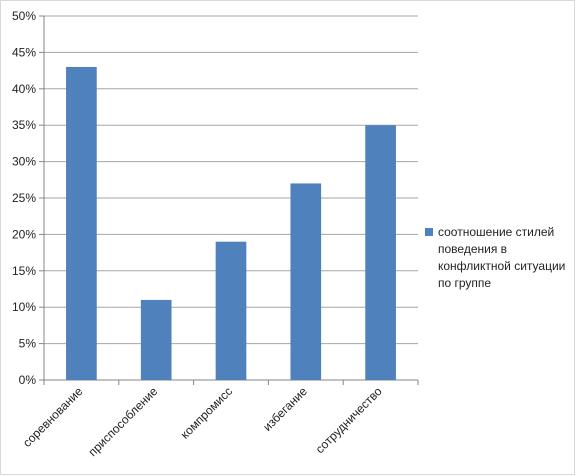  I want to click on y-tick-label: 5%, so click(28, 344).